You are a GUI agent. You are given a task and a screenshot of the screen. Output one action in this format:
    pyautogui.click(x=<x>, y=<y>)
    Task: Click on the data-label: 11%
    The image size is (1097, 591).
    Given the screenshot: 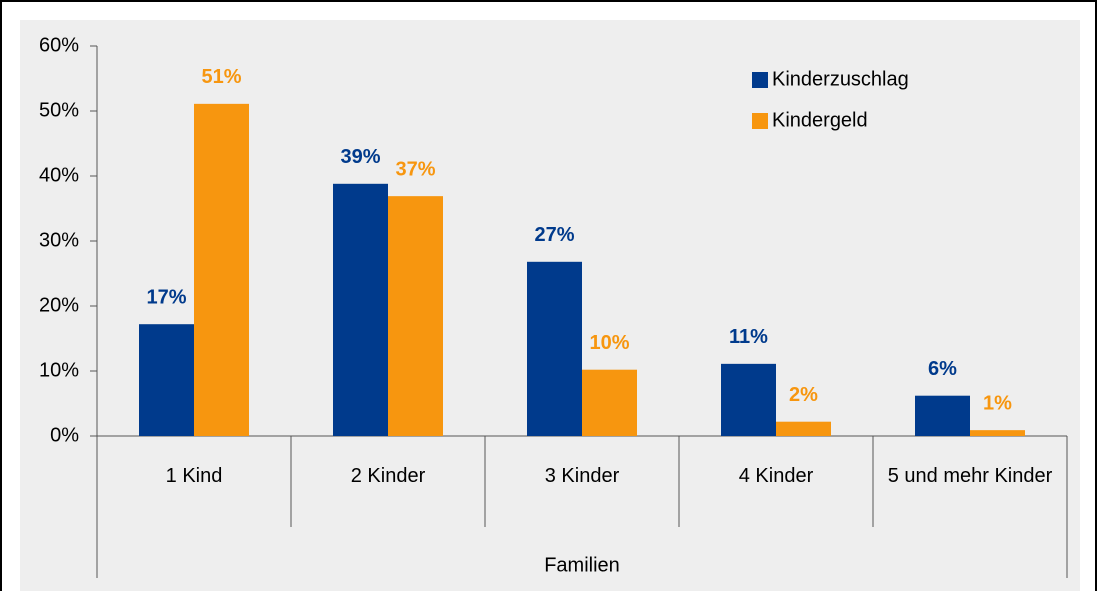 What is the action you would take?
    pyautogui.click(x=748, y=337)
    